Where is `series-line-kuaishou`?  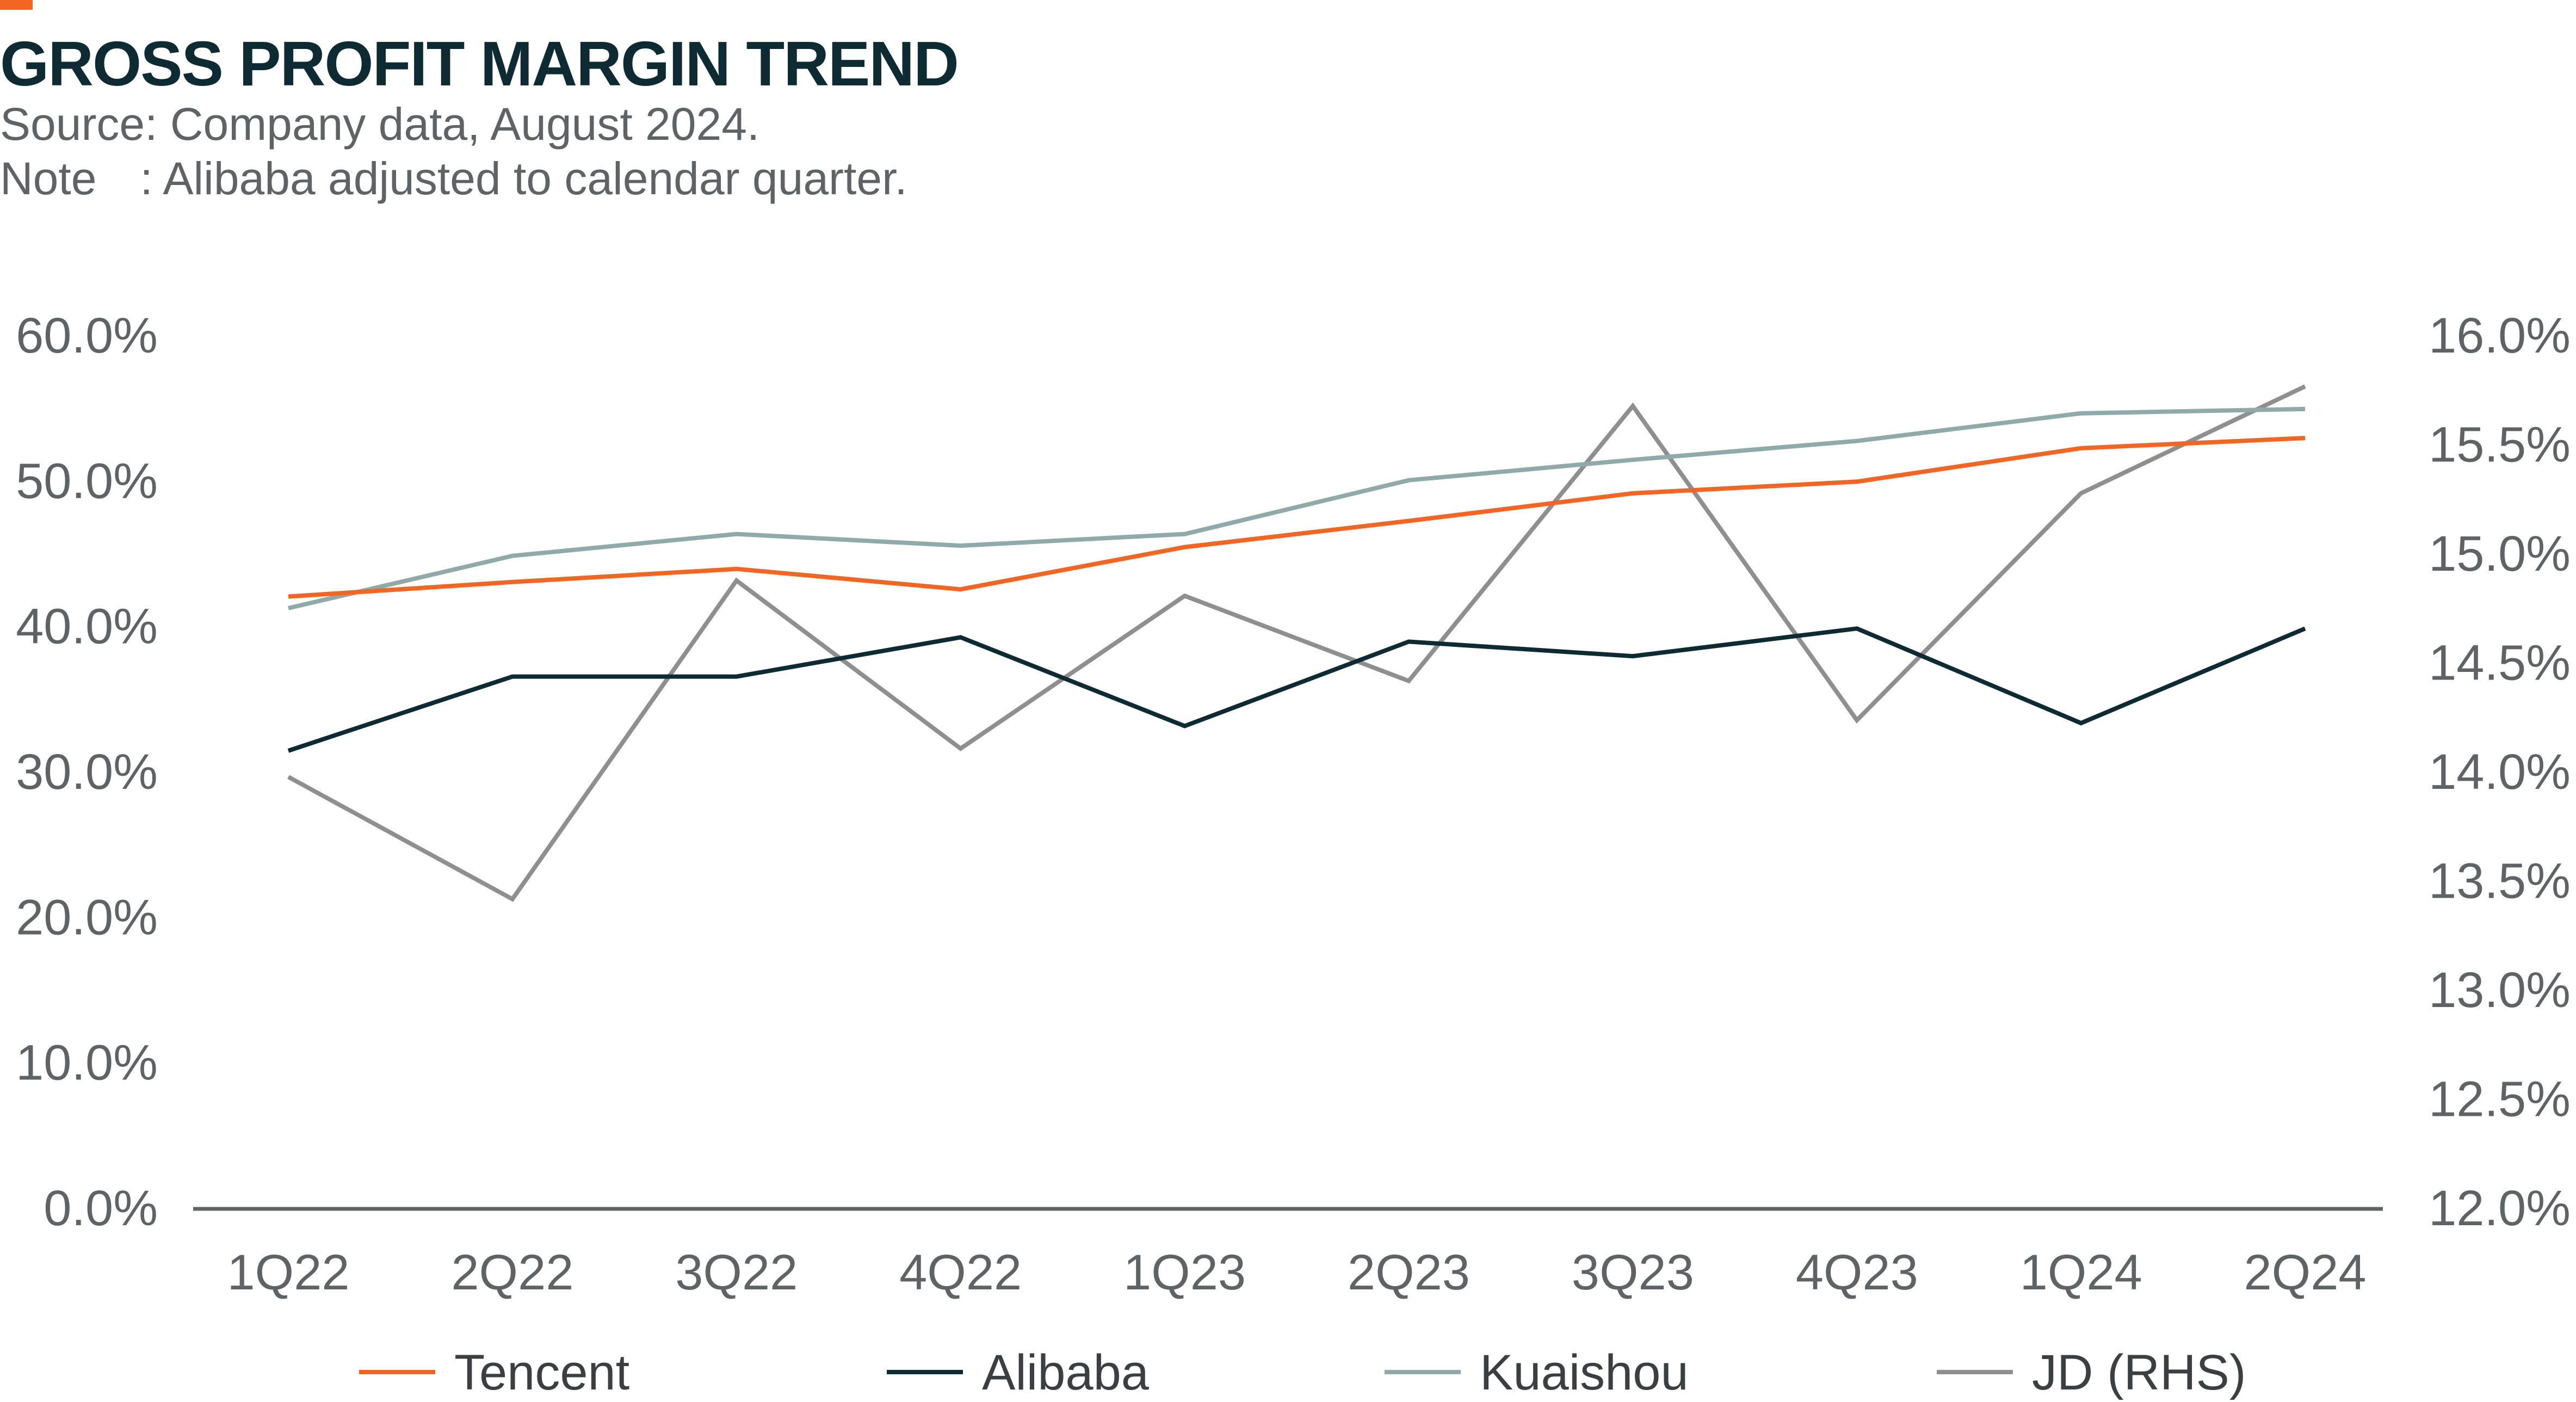
series-line-kuaishou is located at coordinates (1297, 508).